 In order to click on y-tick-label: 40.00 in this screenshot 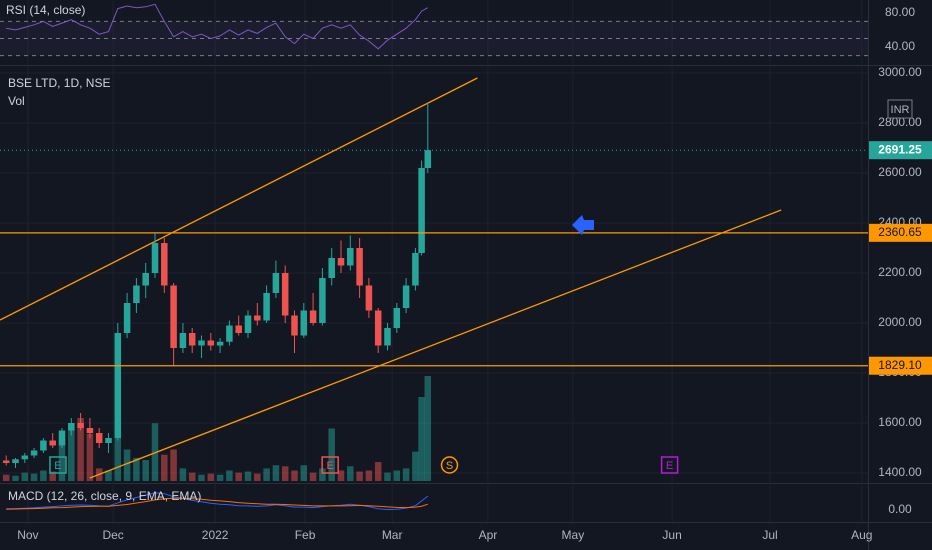, I will do `click(900, 46)`.